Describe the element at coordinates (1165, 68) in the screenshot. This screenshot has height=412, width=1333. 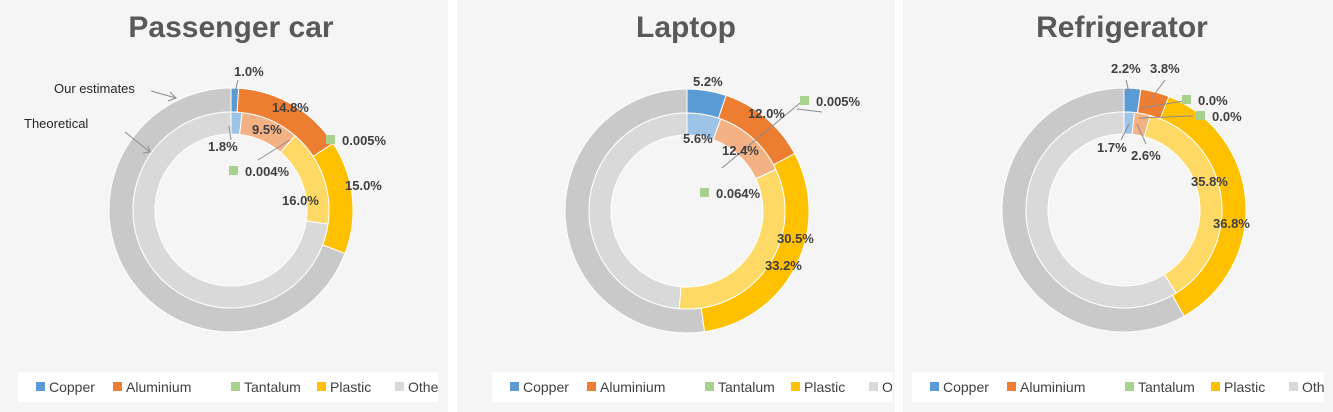
I see `label-outer-aluminium: 3.8%` at that location.